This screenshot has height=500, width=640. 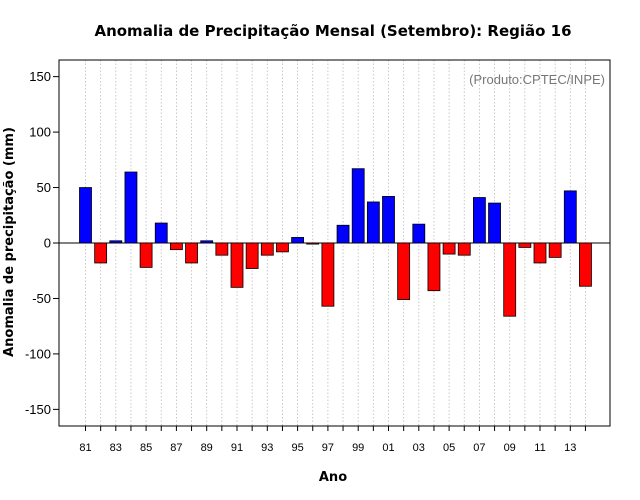 What do you see at coordinates (38, 409) in the screenshot?
I see `y-tick-label: -150` at bounding box center [38, 409].